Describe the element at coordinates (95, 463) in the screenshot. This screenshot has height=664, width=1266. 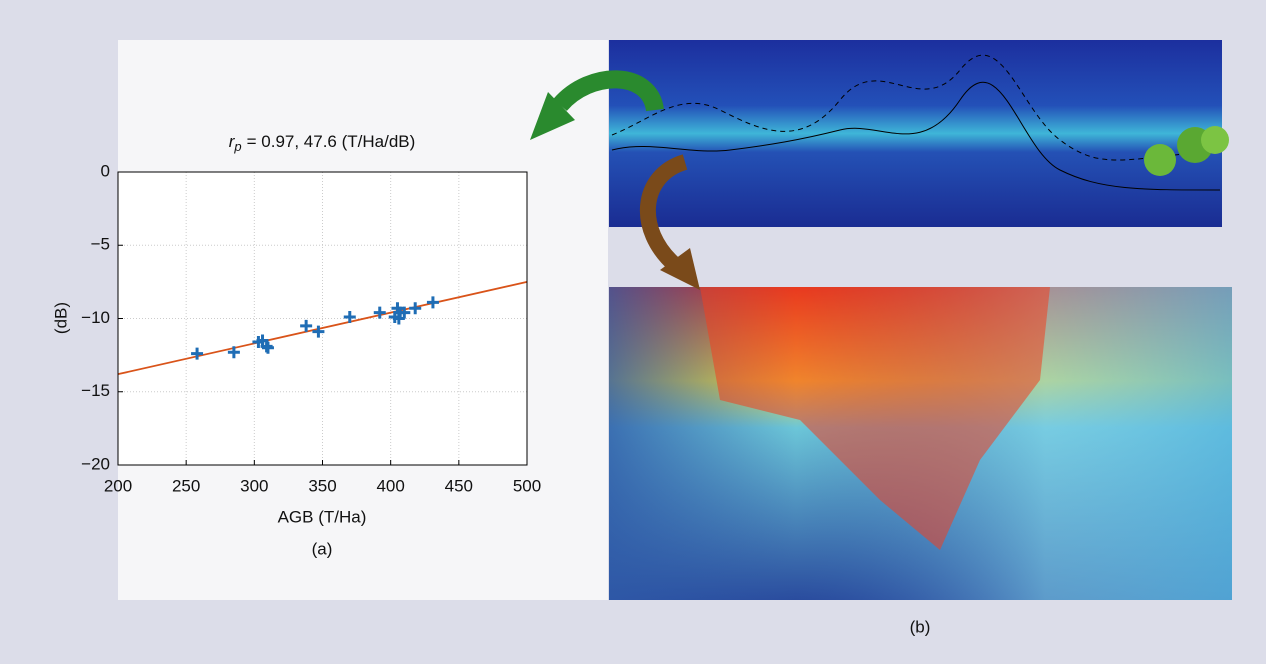
I see `y-tick-label: −20` at that location.